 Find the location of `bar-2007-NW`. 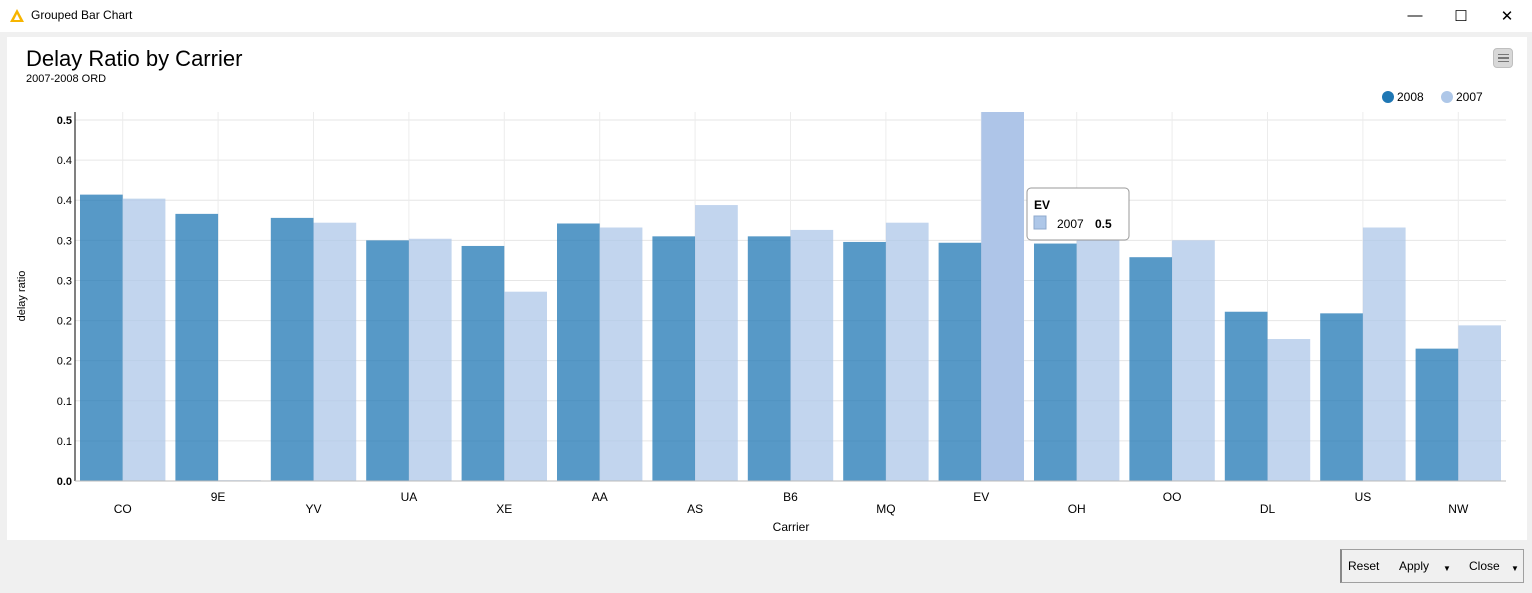

bar-2007-NW is located at coordinates (1479, 403).